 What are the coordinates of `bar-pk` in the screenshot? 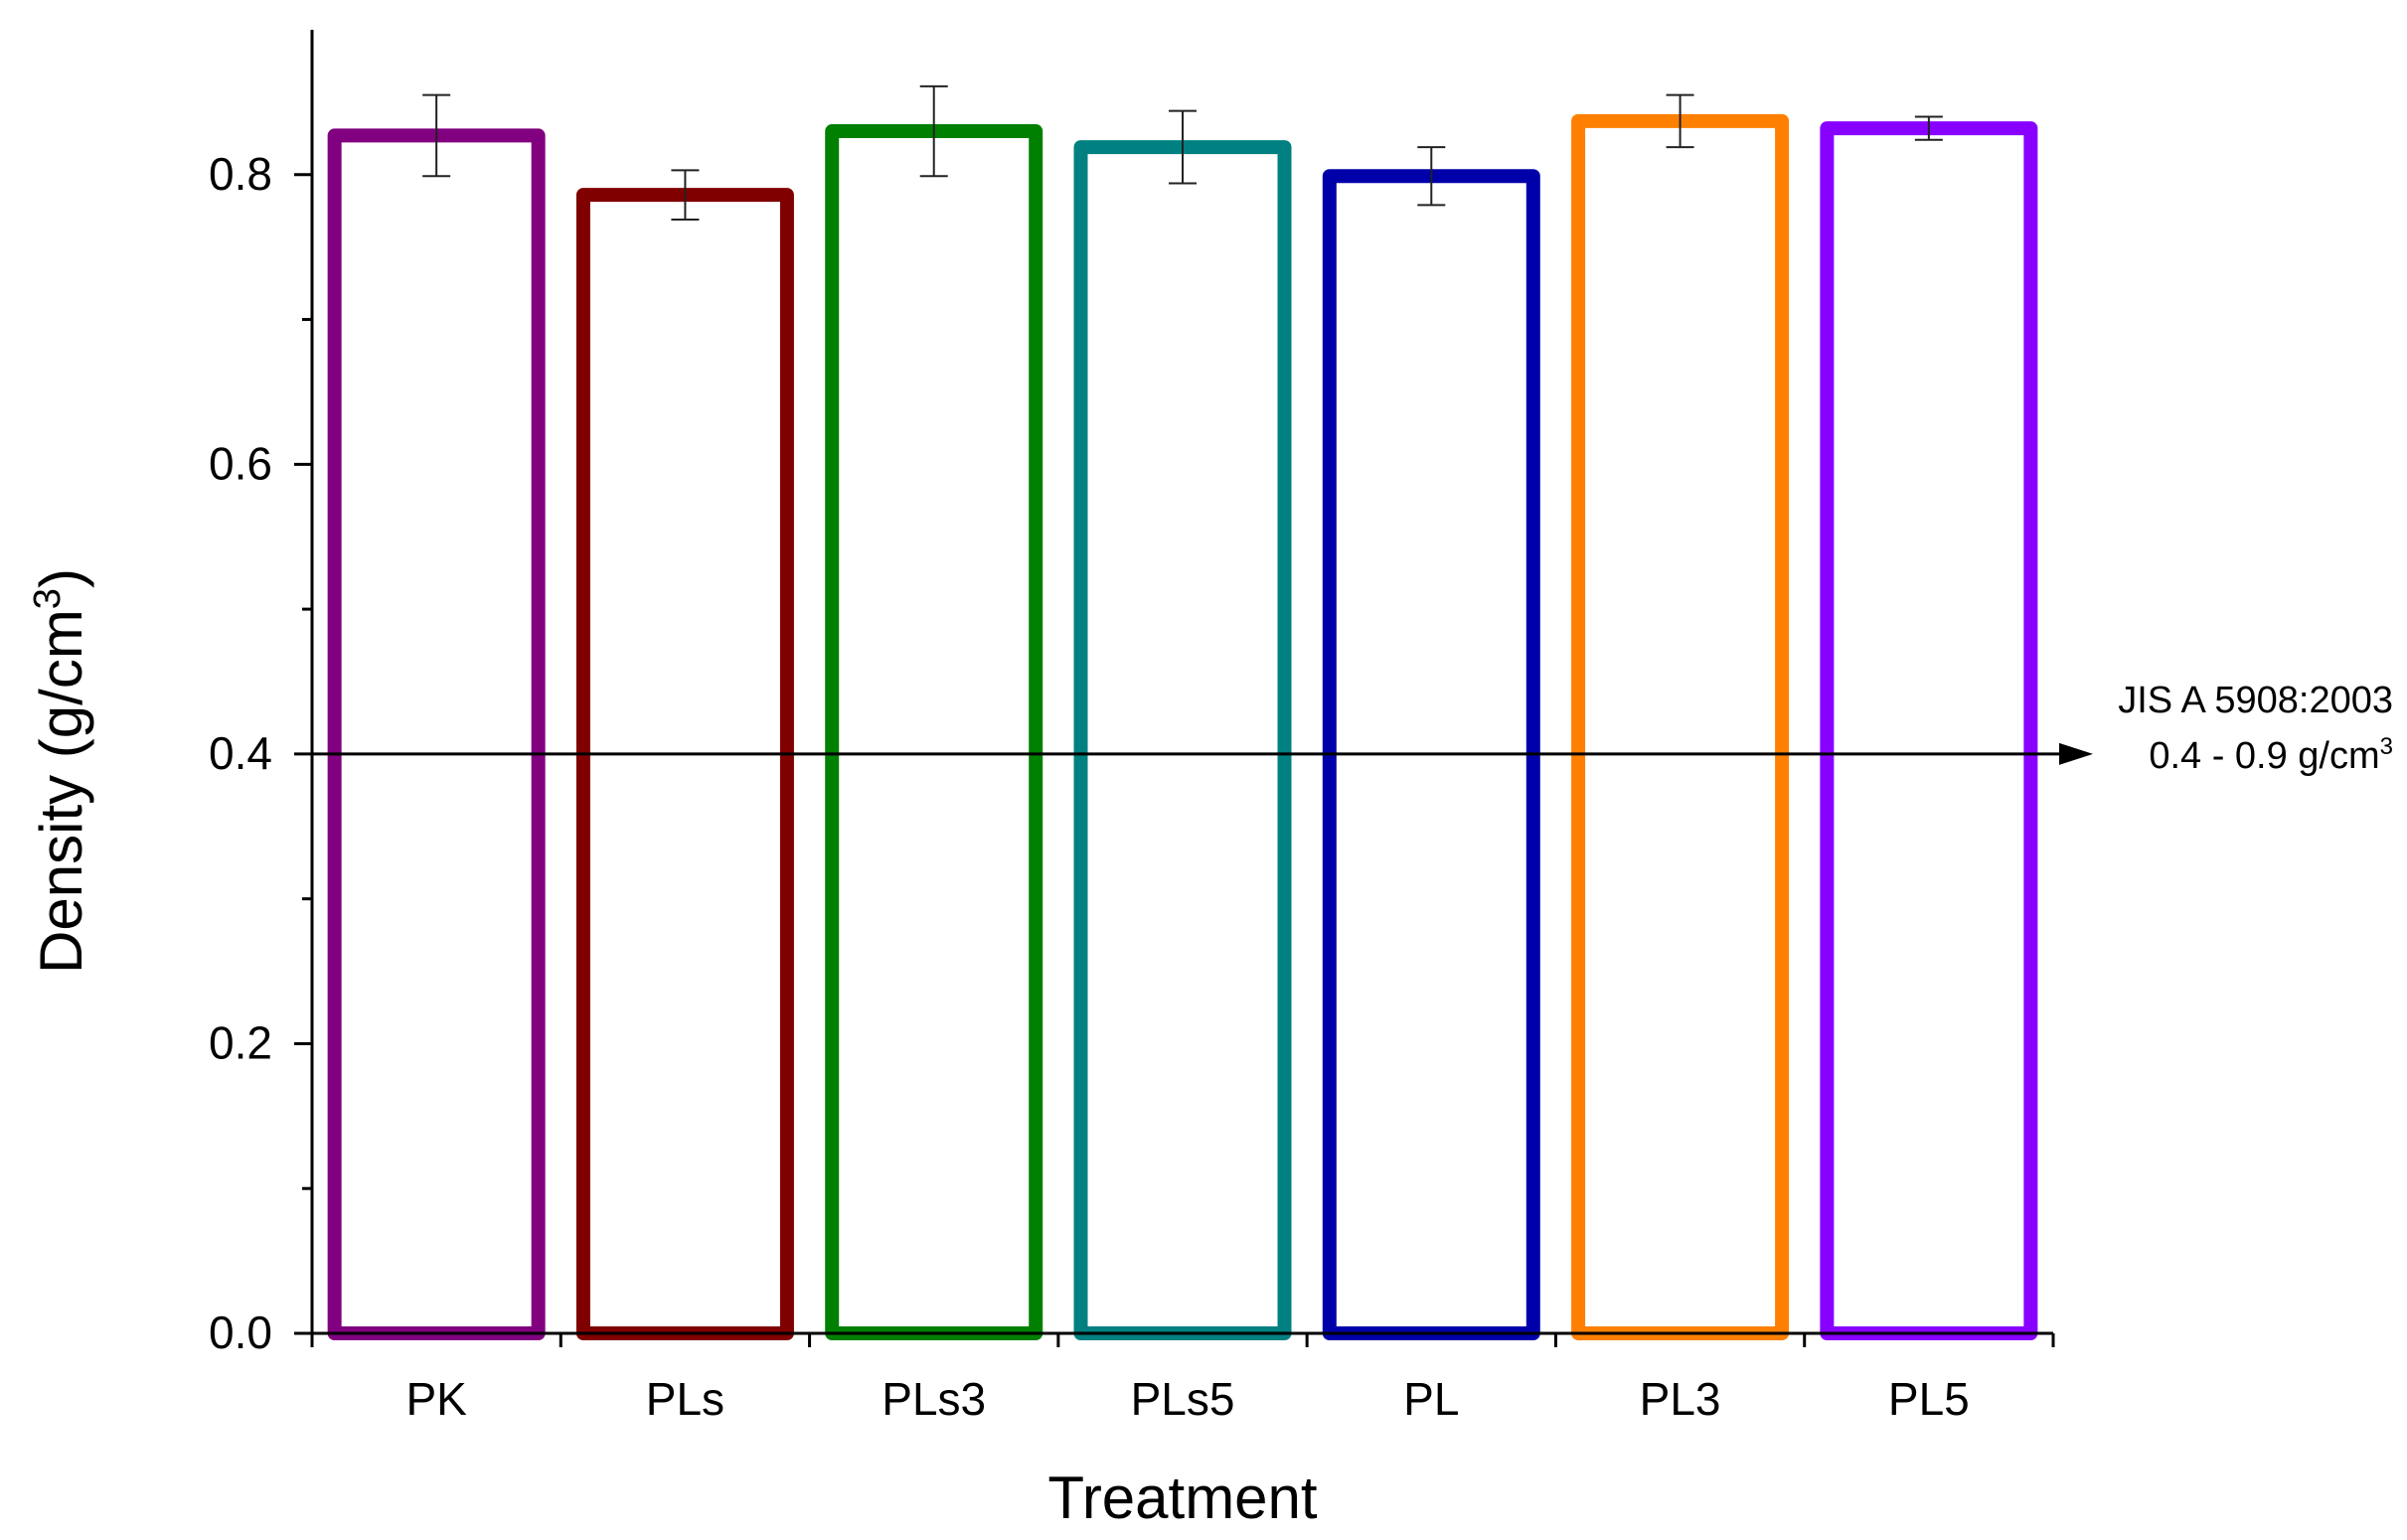 It's located at (436, 734).